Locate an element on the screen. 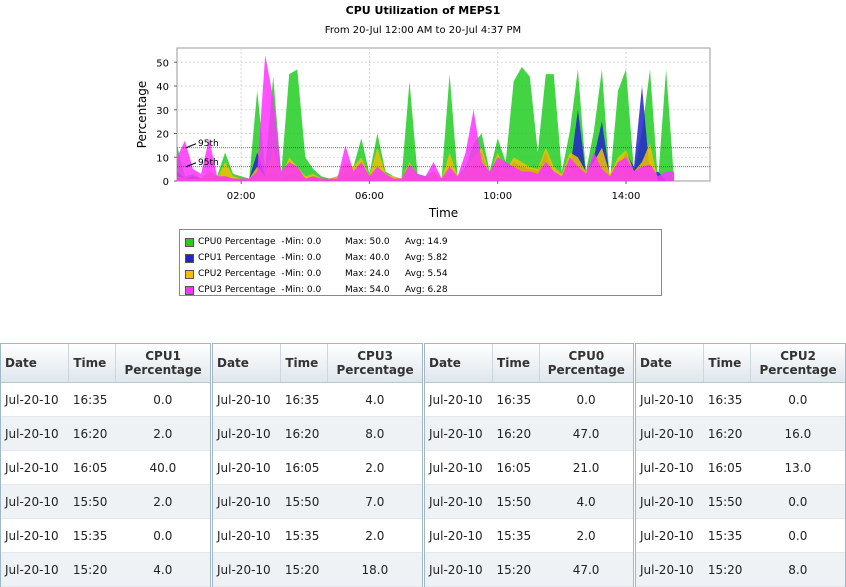  x-tick-label: 02:00 is located at coordinates (241, 196).